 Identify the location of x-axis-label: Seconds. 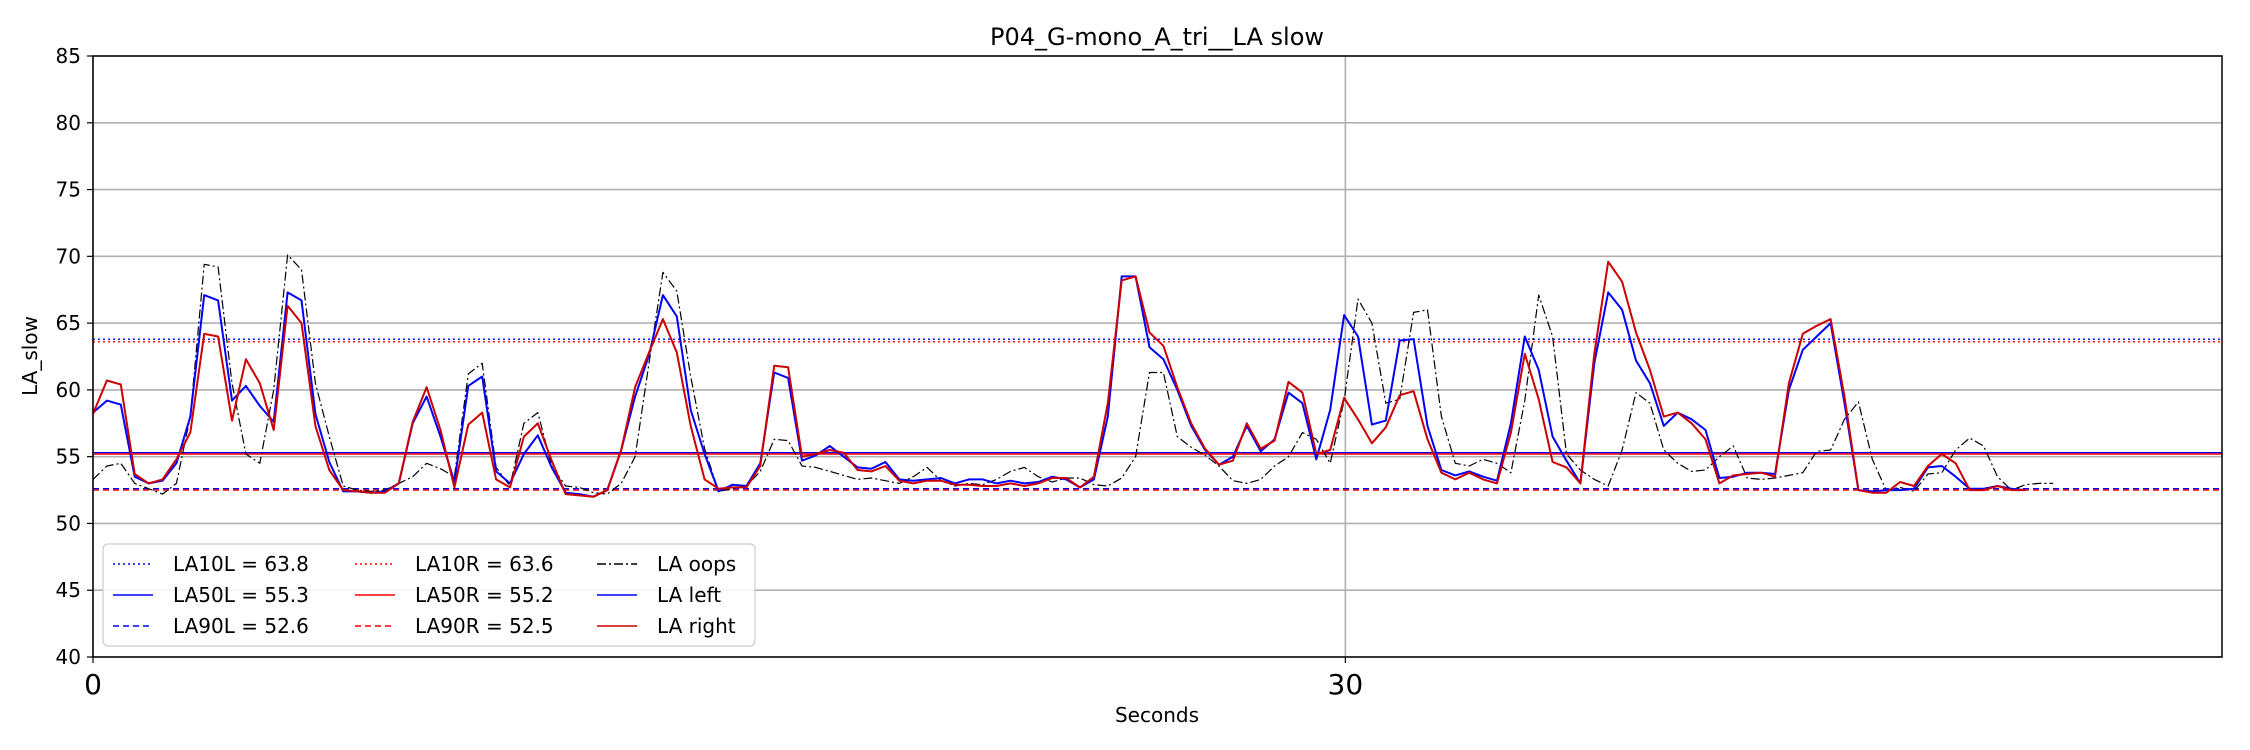
(1157, 715).